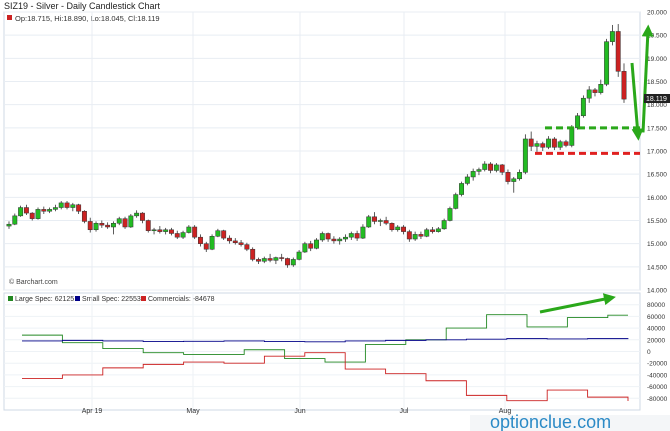  I want to click on price-tick-label: 15.500, so click(657, 221).